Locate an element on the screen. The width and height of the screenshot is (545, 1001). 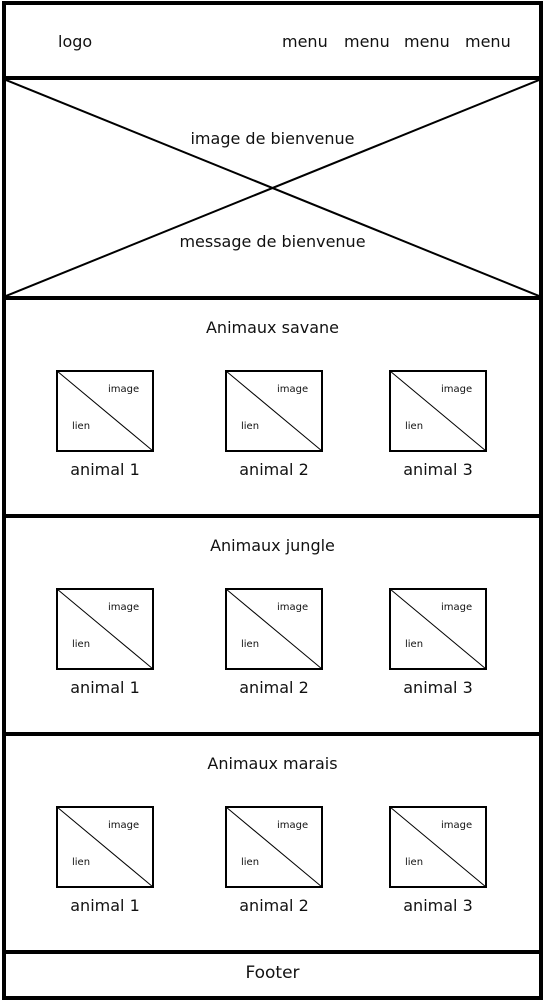
logo: logo is located at coordinates (75, 41).